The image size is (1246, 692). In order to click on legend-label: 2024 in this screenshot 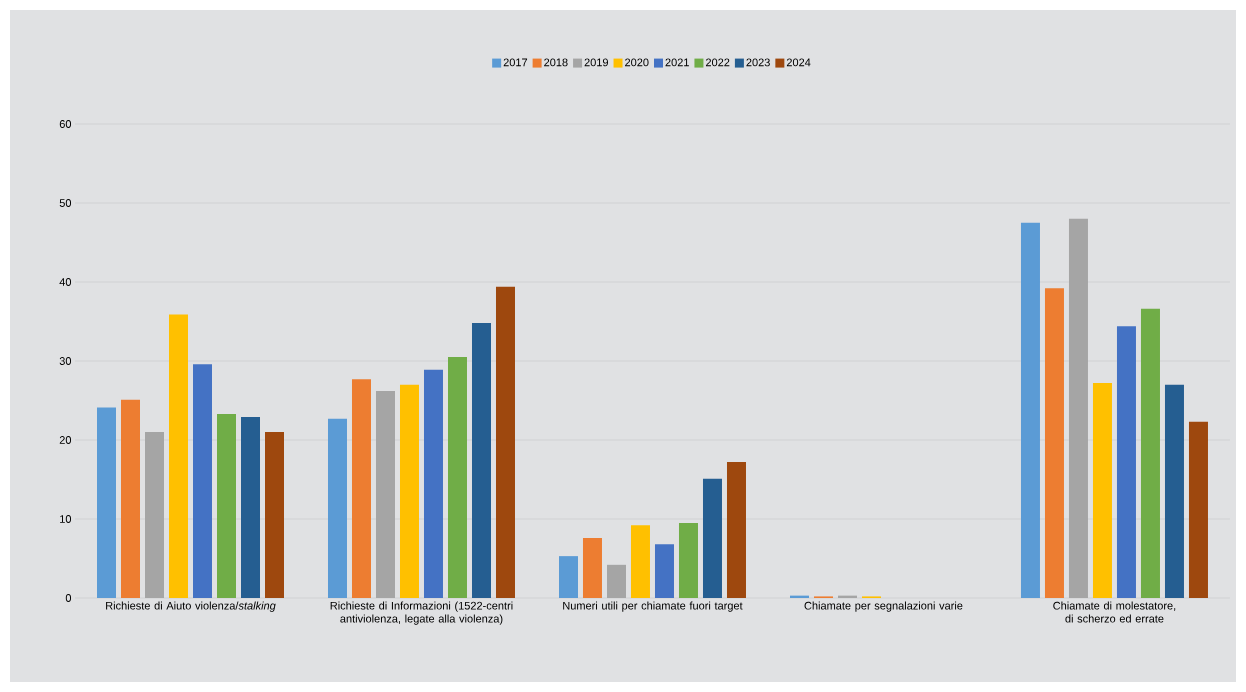, I will do `click(798, 62)`.